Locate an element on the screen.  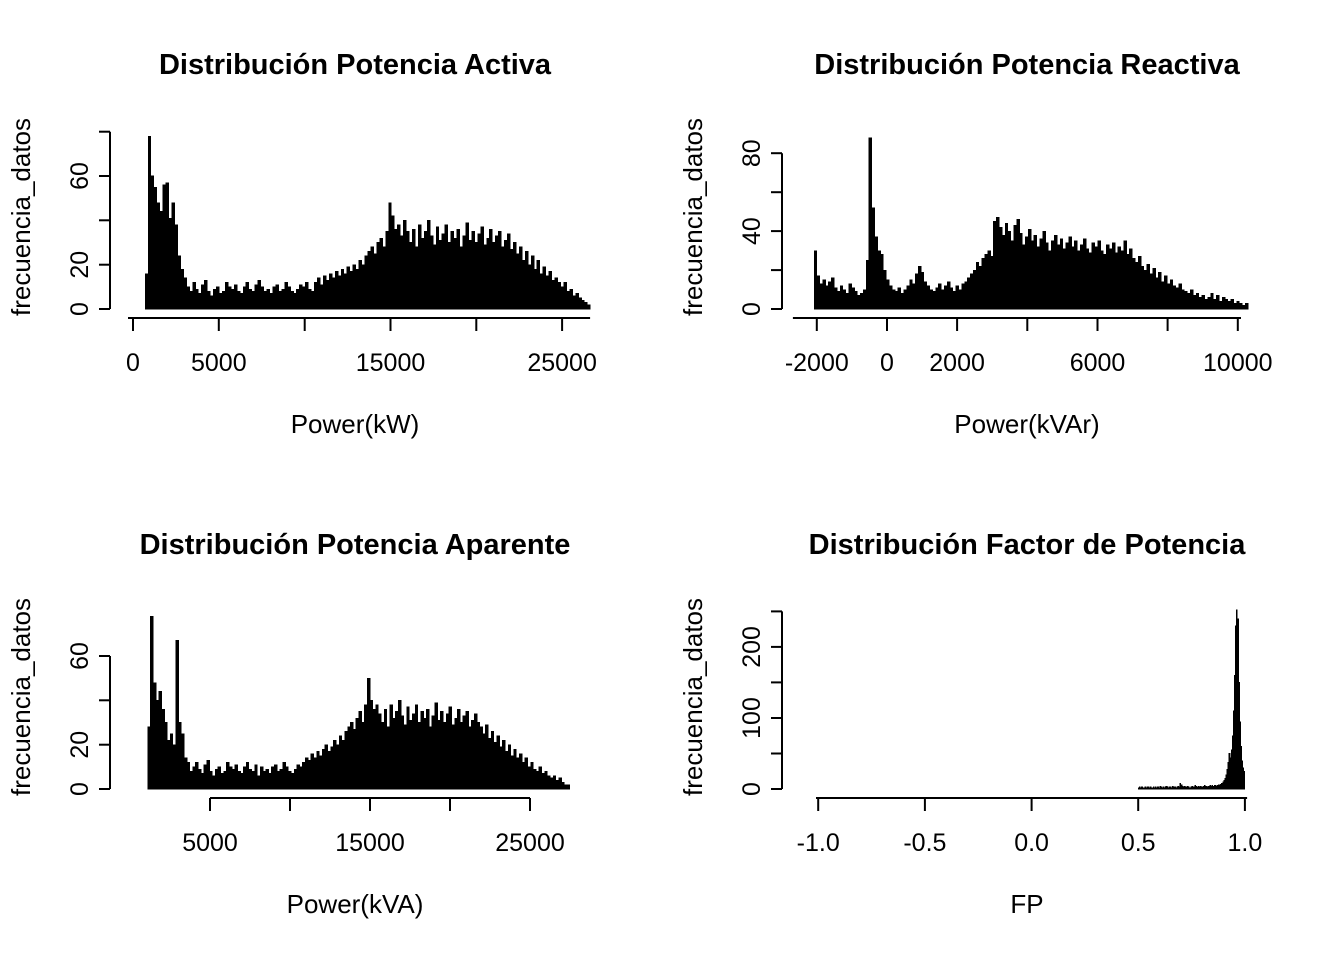
x-axis: 5000 15000 25000 is located at coordinates (373, 827).